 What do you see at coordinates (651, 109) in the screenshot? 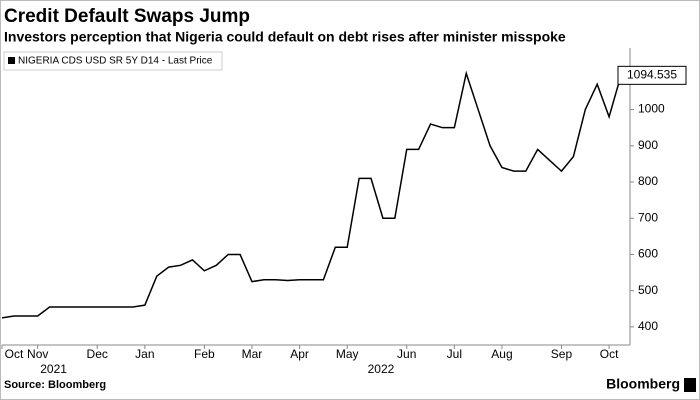
I see `y-tick-label: 1000` at bounding box center [651, 109].